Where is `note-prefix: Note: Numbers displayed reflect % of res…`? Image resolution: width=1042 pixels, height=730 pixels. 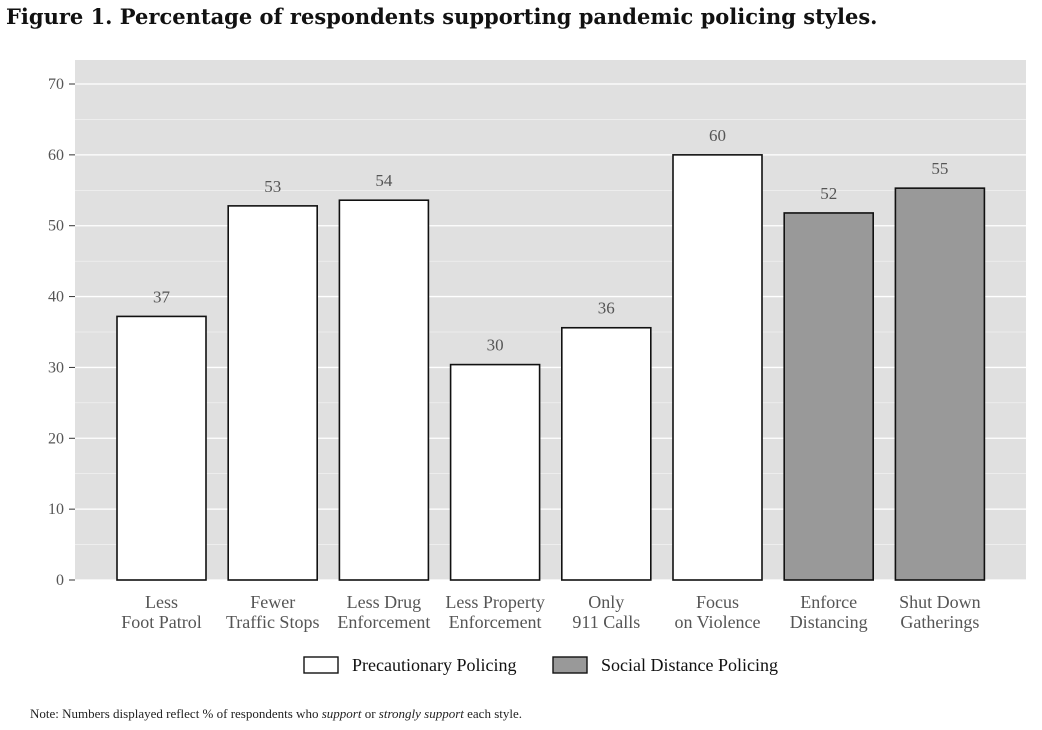
note-prefix: Note: Numbers displayed reflect % of res… is located at coordinates (176, 713).